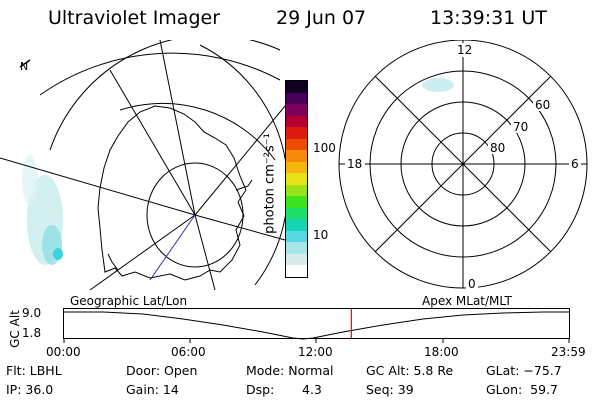 Image resolution: width=600 pixels, height=400 pixels. I want to click on status-ip: IP: 36.0, so click(30, 389).